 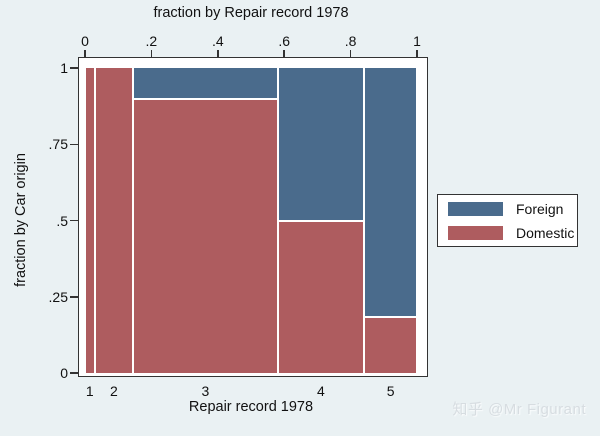 I want to click on x-axis-tick-label: .4, so click(x=217, y=41).